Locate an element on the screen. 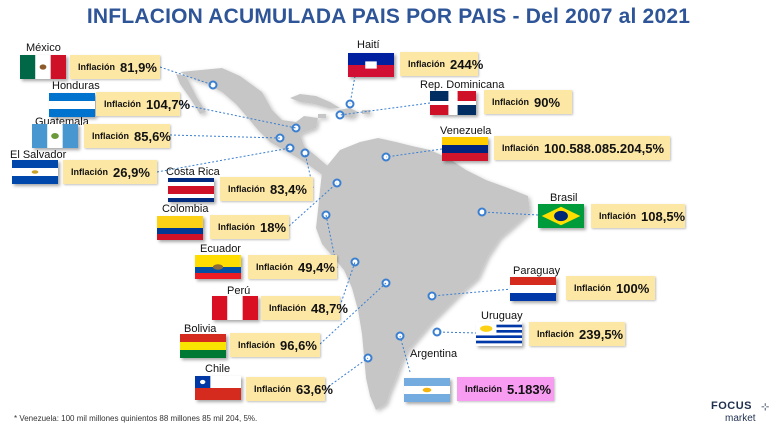 Image resolution: width=777 pixels, height=431 pixels. inflation-box-mexico: Inflación 81,9% is located at coordinates (115, 67).